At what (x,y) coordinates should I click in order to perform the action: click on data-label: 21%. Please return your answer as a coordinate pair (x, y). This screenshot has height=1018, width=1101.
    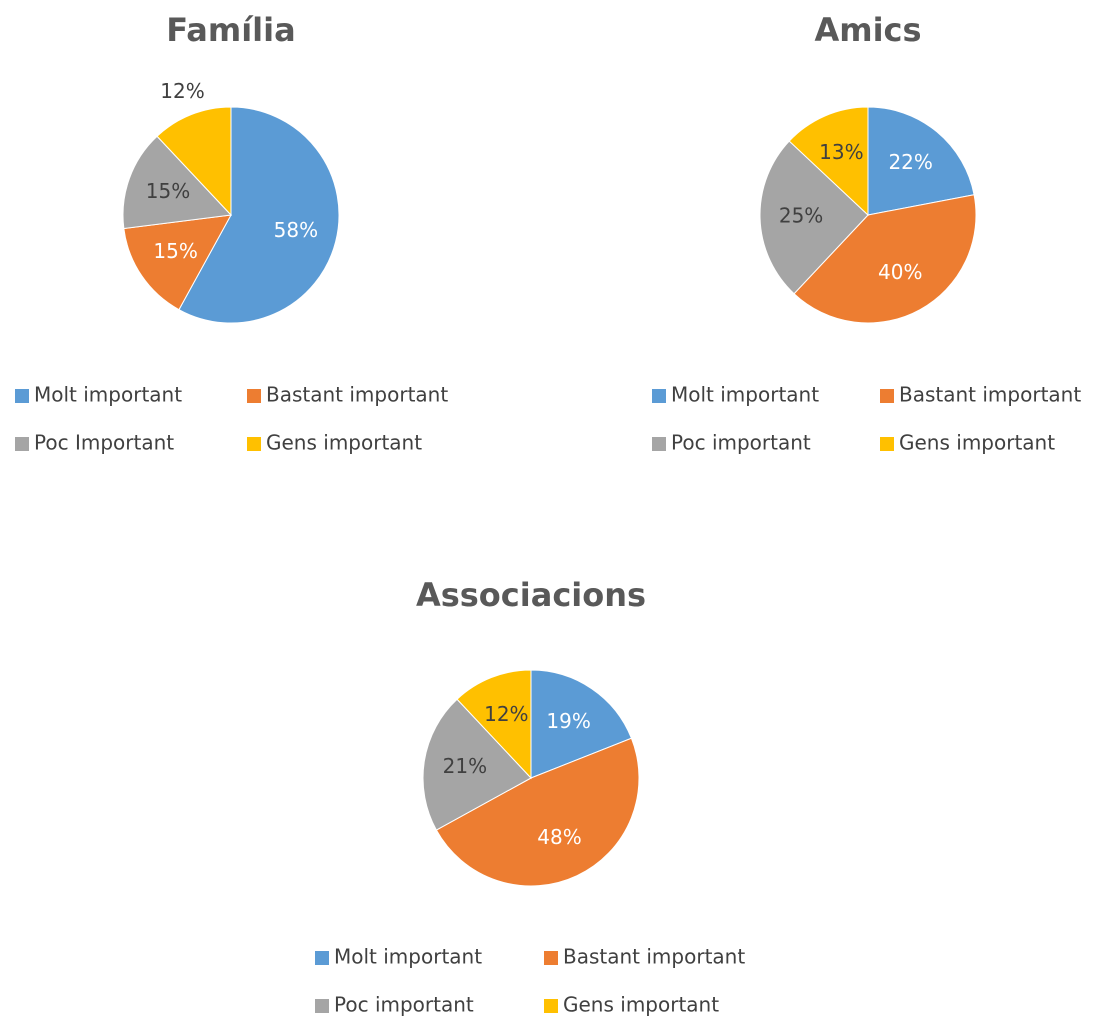
    Looking at the image, I should click on (465, 766).